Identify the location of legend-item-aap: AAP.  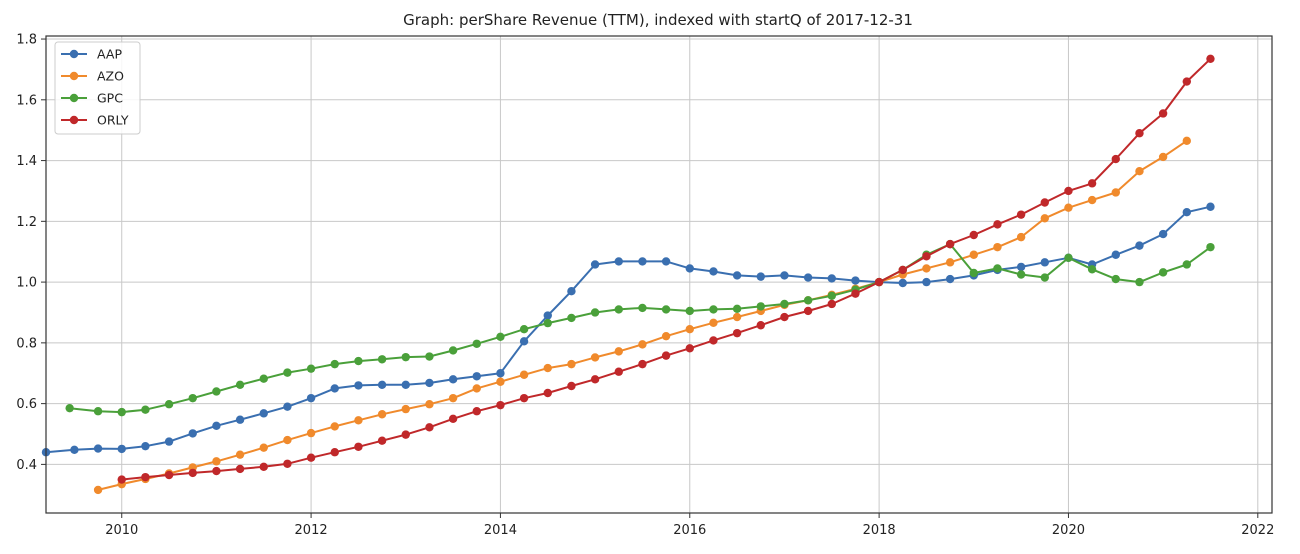
(91, 54).